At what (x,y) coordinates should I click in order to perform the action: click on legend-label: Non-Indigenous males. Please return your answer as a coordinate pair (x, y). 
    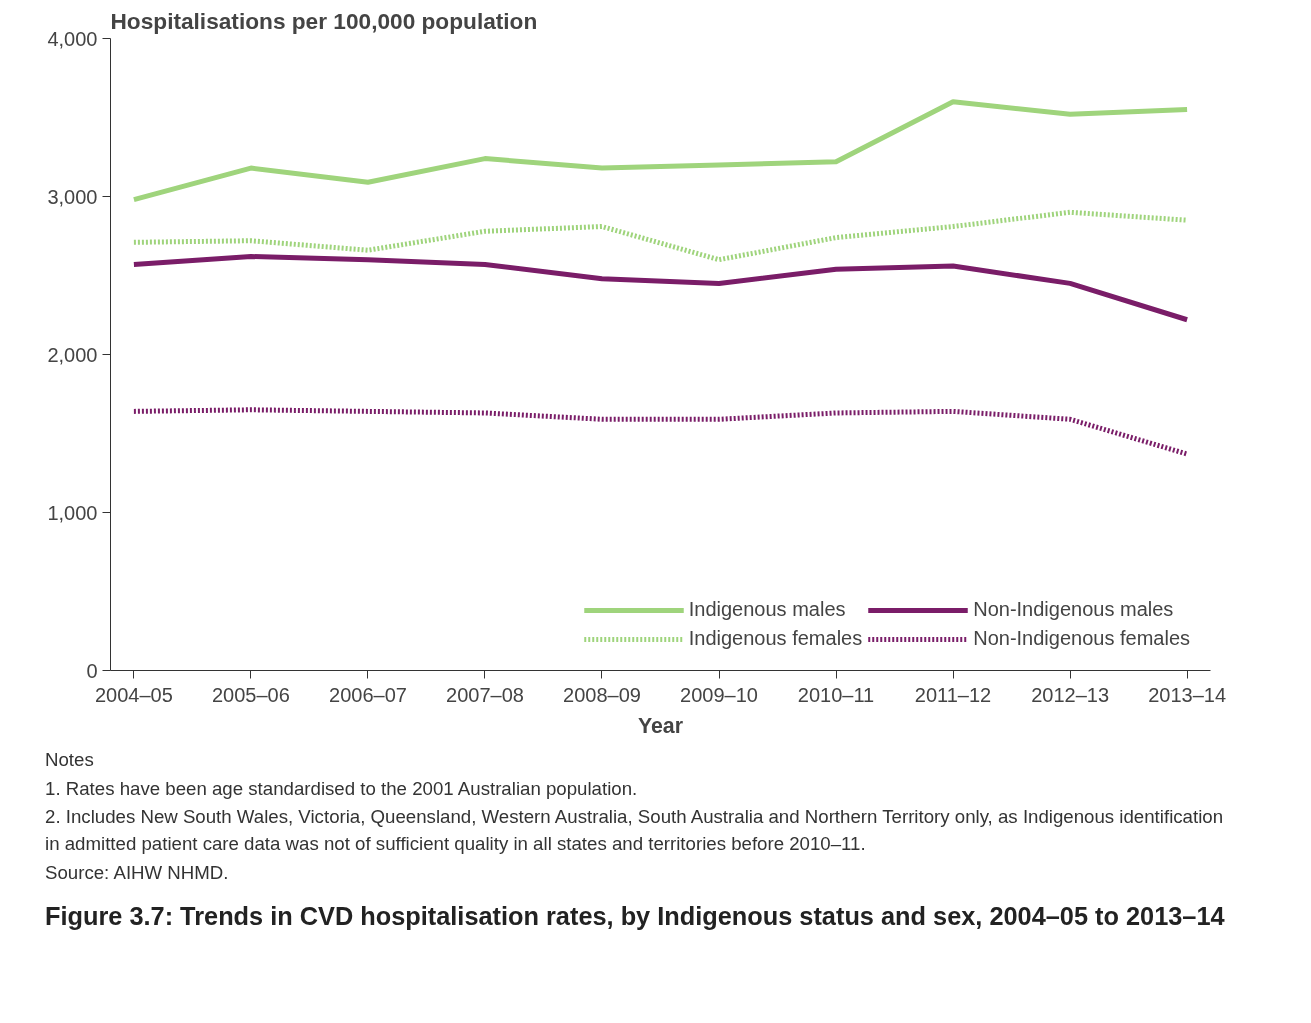
    Looking at the image, I should click on (1073, 609).